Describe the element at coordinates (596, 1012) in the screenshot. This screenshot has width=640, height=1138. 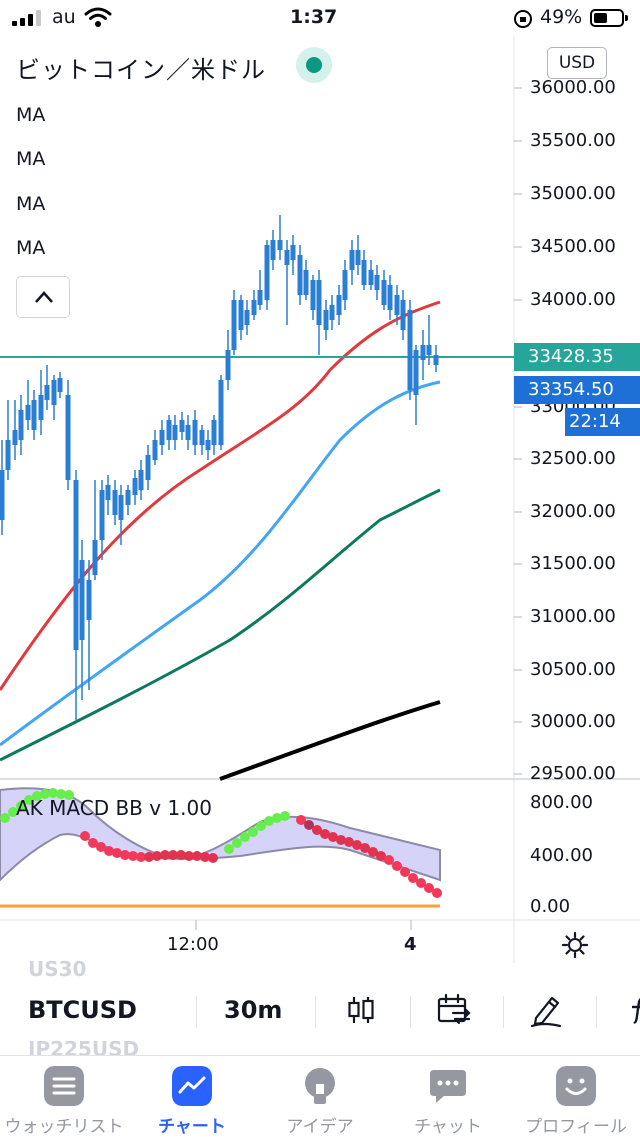
I see `toolbar-divider` at that location.